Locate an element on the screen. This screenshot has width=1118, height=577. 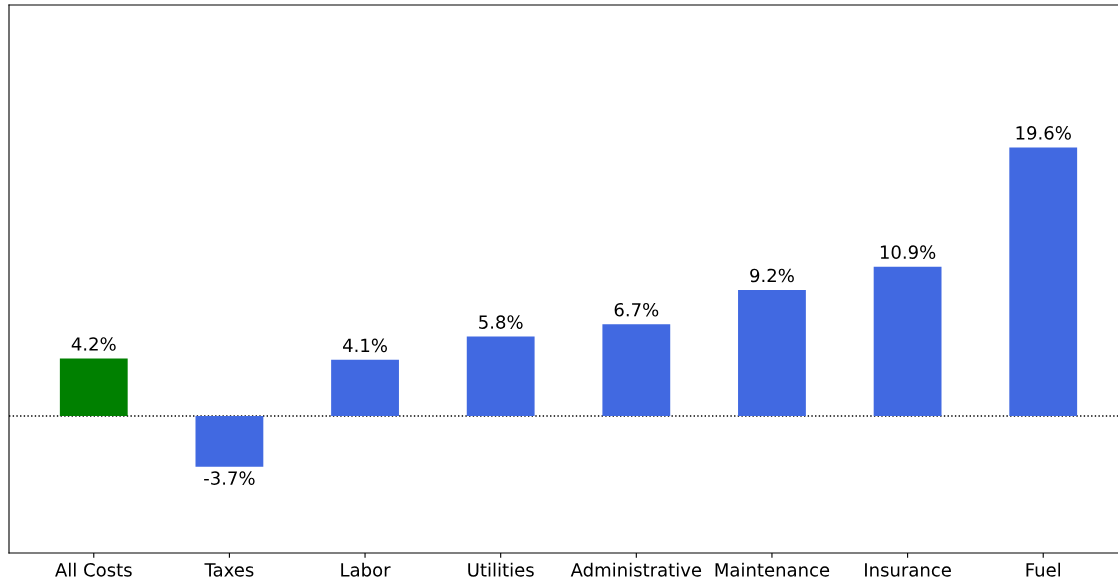
x-tick-label: Fuel is located at coordinates (1043, 569).